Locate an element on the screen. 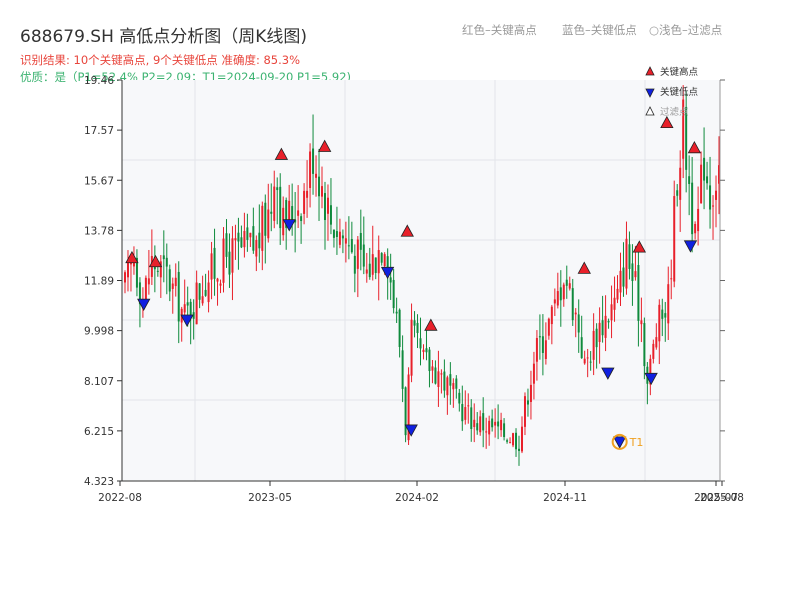  y-tick-label: 17.57 is located at coordinates (99, 131).